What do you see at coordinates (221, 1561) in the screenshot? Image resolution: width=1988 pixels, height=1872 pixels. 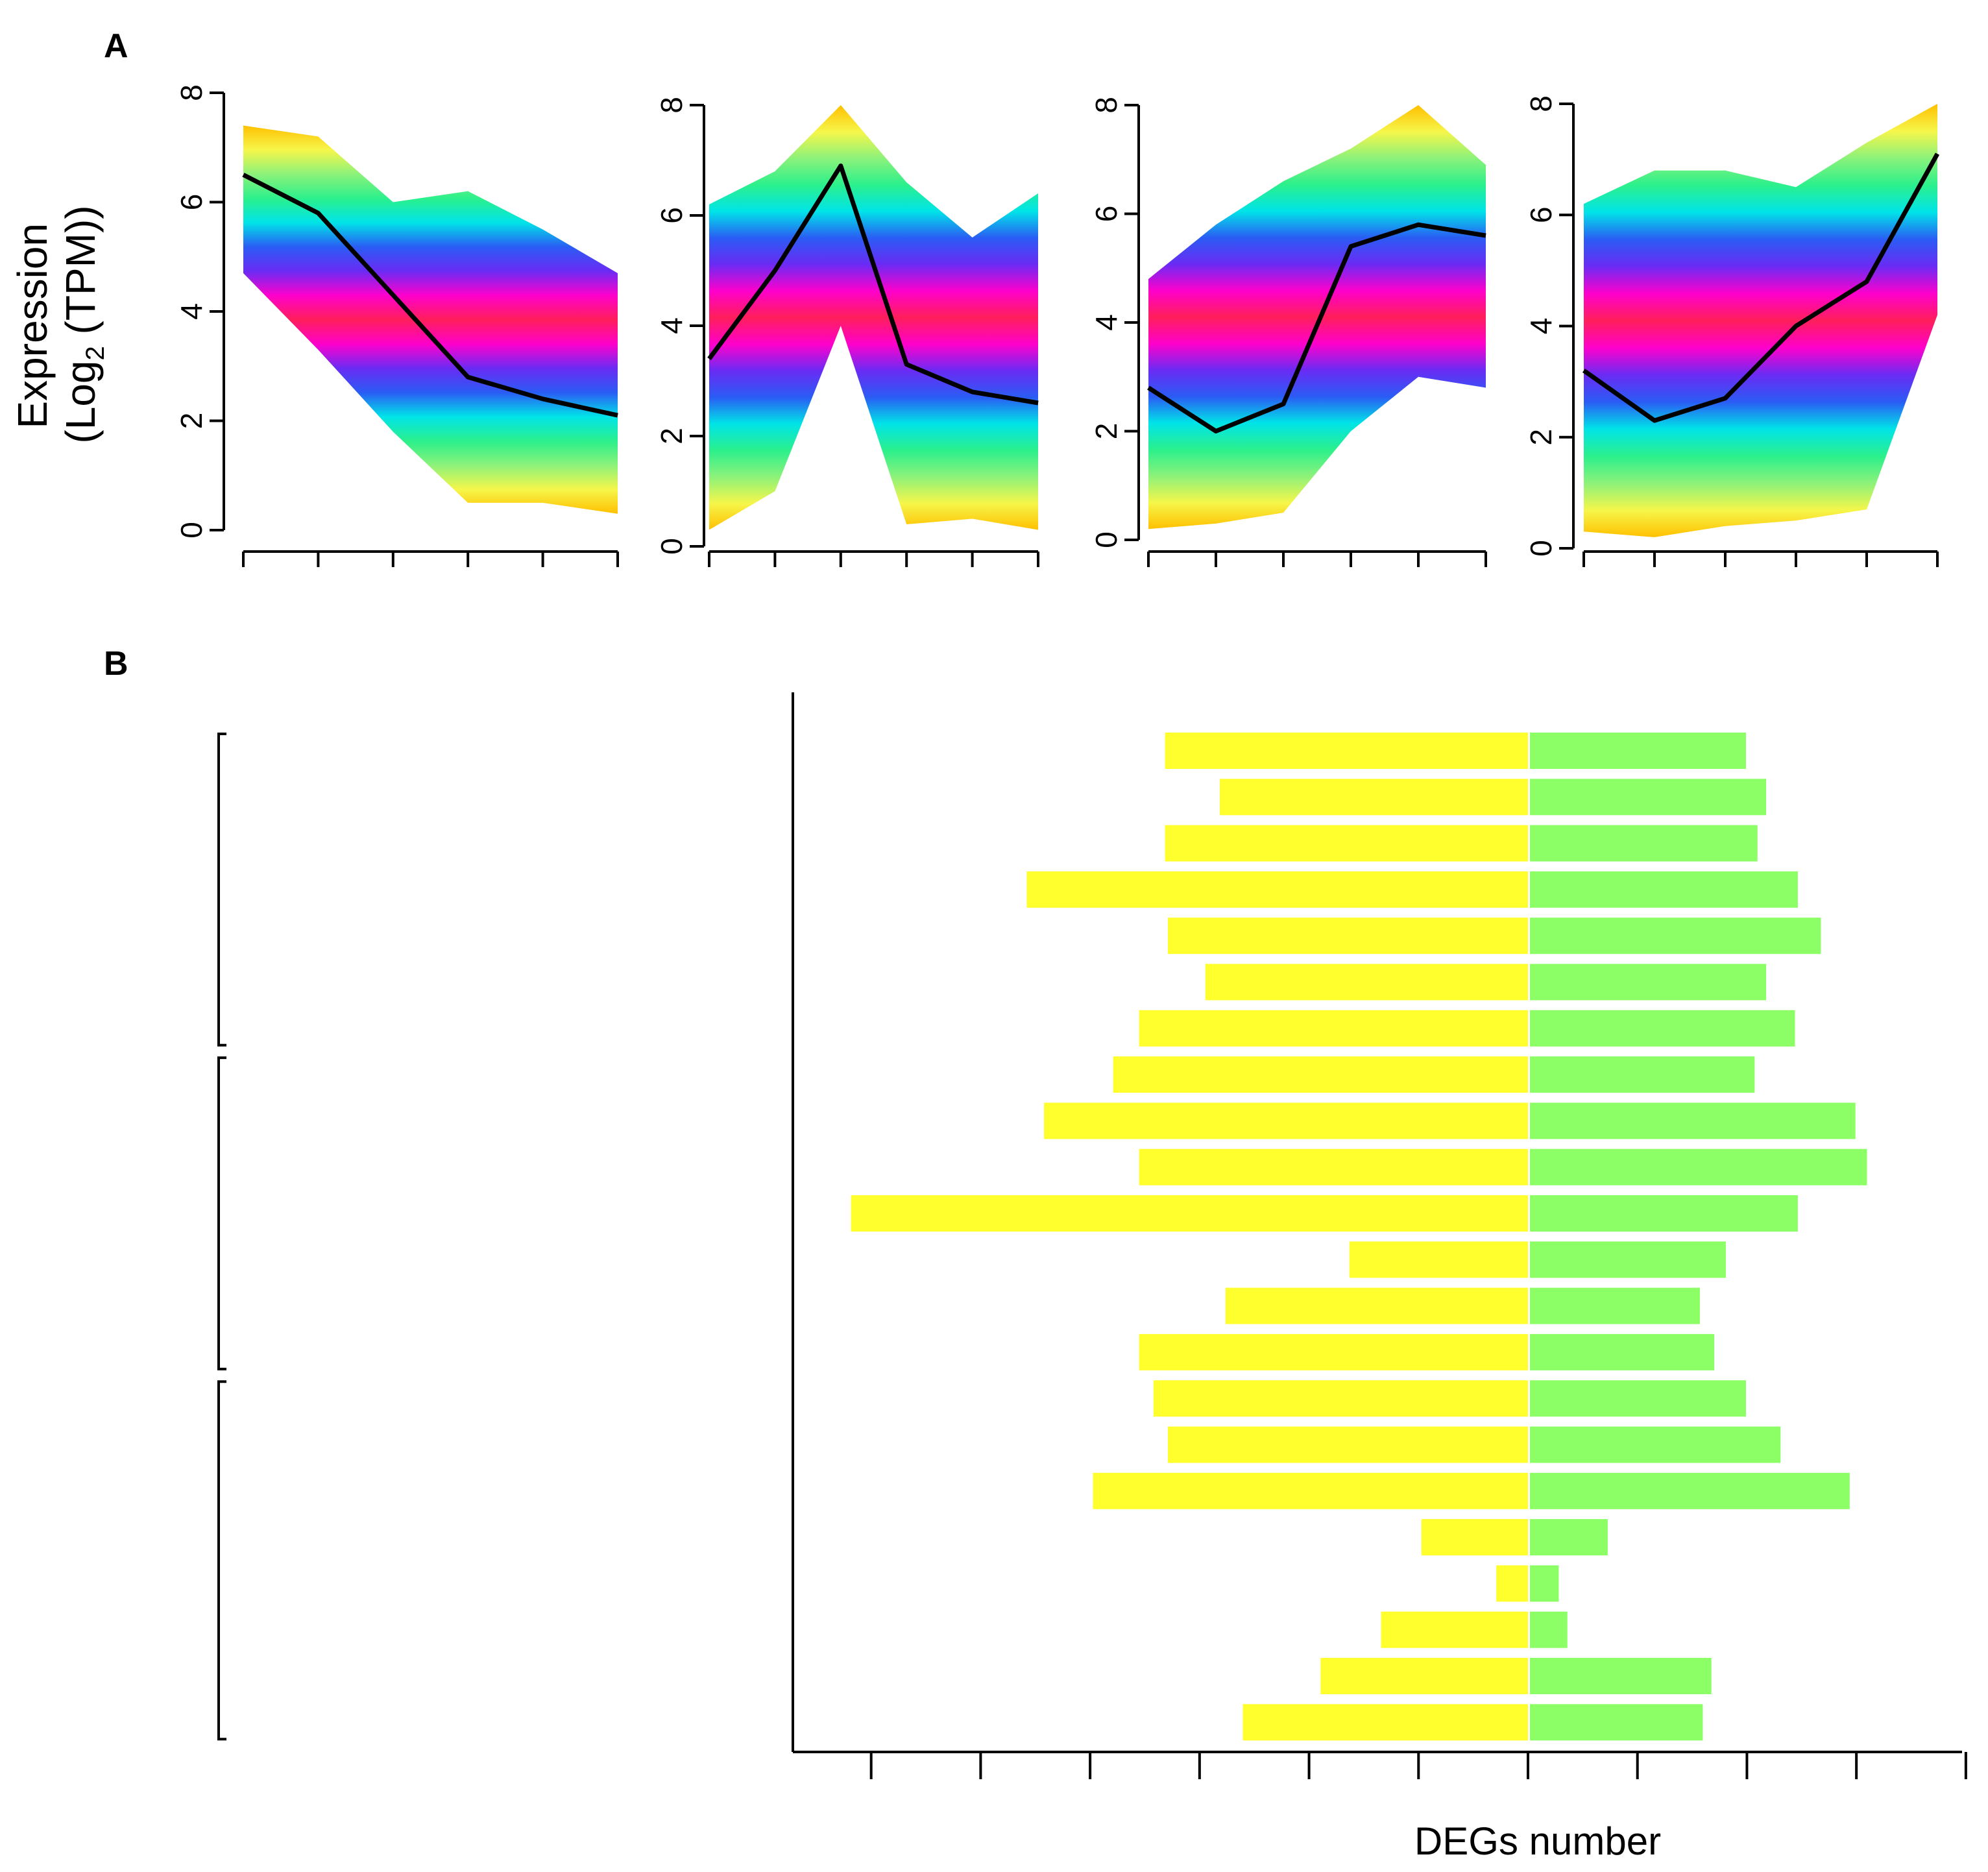 I see `group-bracket-mf` at bounding box center [221, 1561].